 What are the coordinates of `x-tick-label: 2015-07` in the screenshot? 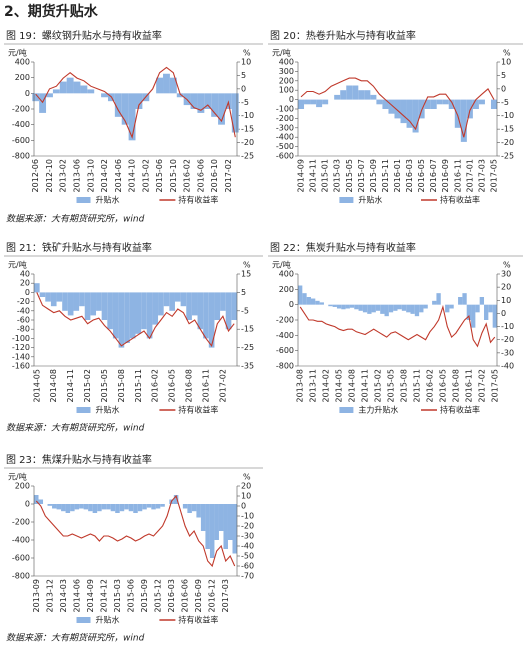 It's located at (361, 175).